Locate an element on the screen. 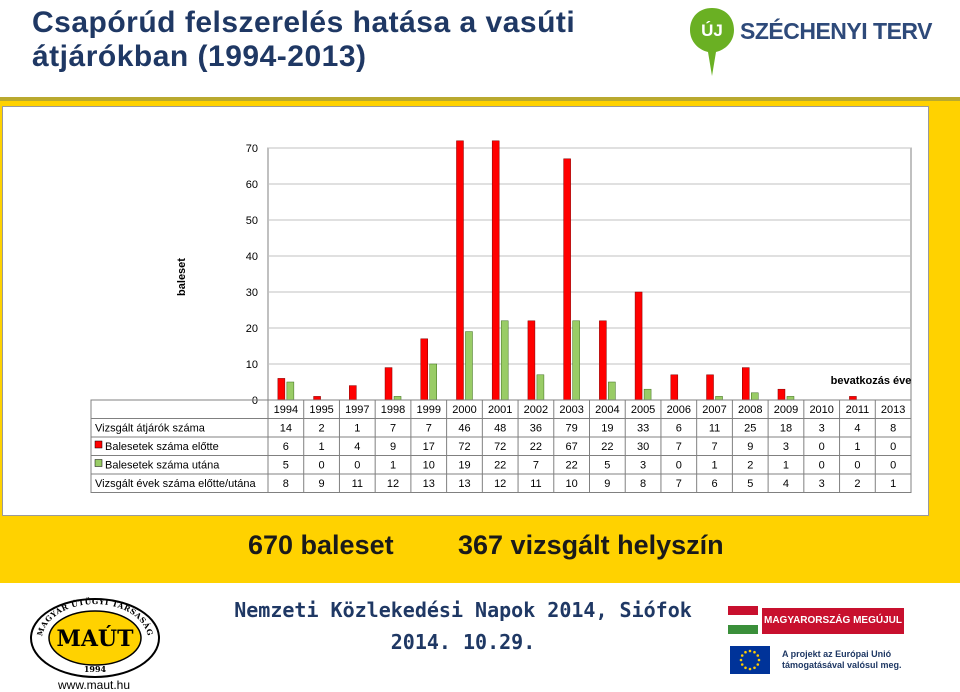  table-cell: 13 is located at coordinates (429, 484).